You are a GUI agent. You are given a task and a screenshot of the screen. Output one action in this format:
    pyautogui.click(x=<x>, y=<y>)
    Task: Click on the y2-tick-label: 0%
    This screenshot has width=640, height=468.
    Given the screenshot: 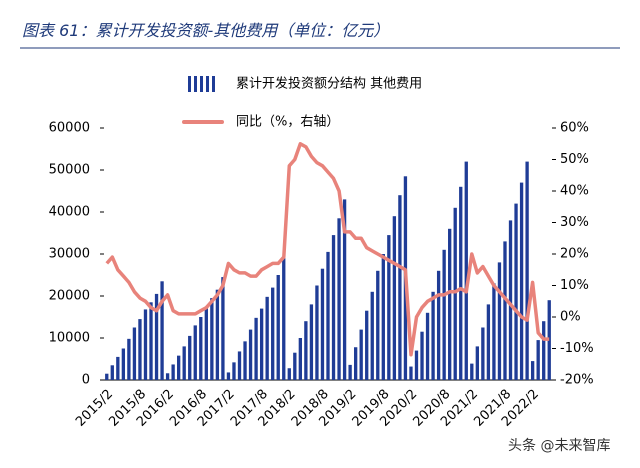 What is the action you would take?
    pyautogui.click(x=570, y=317)
    